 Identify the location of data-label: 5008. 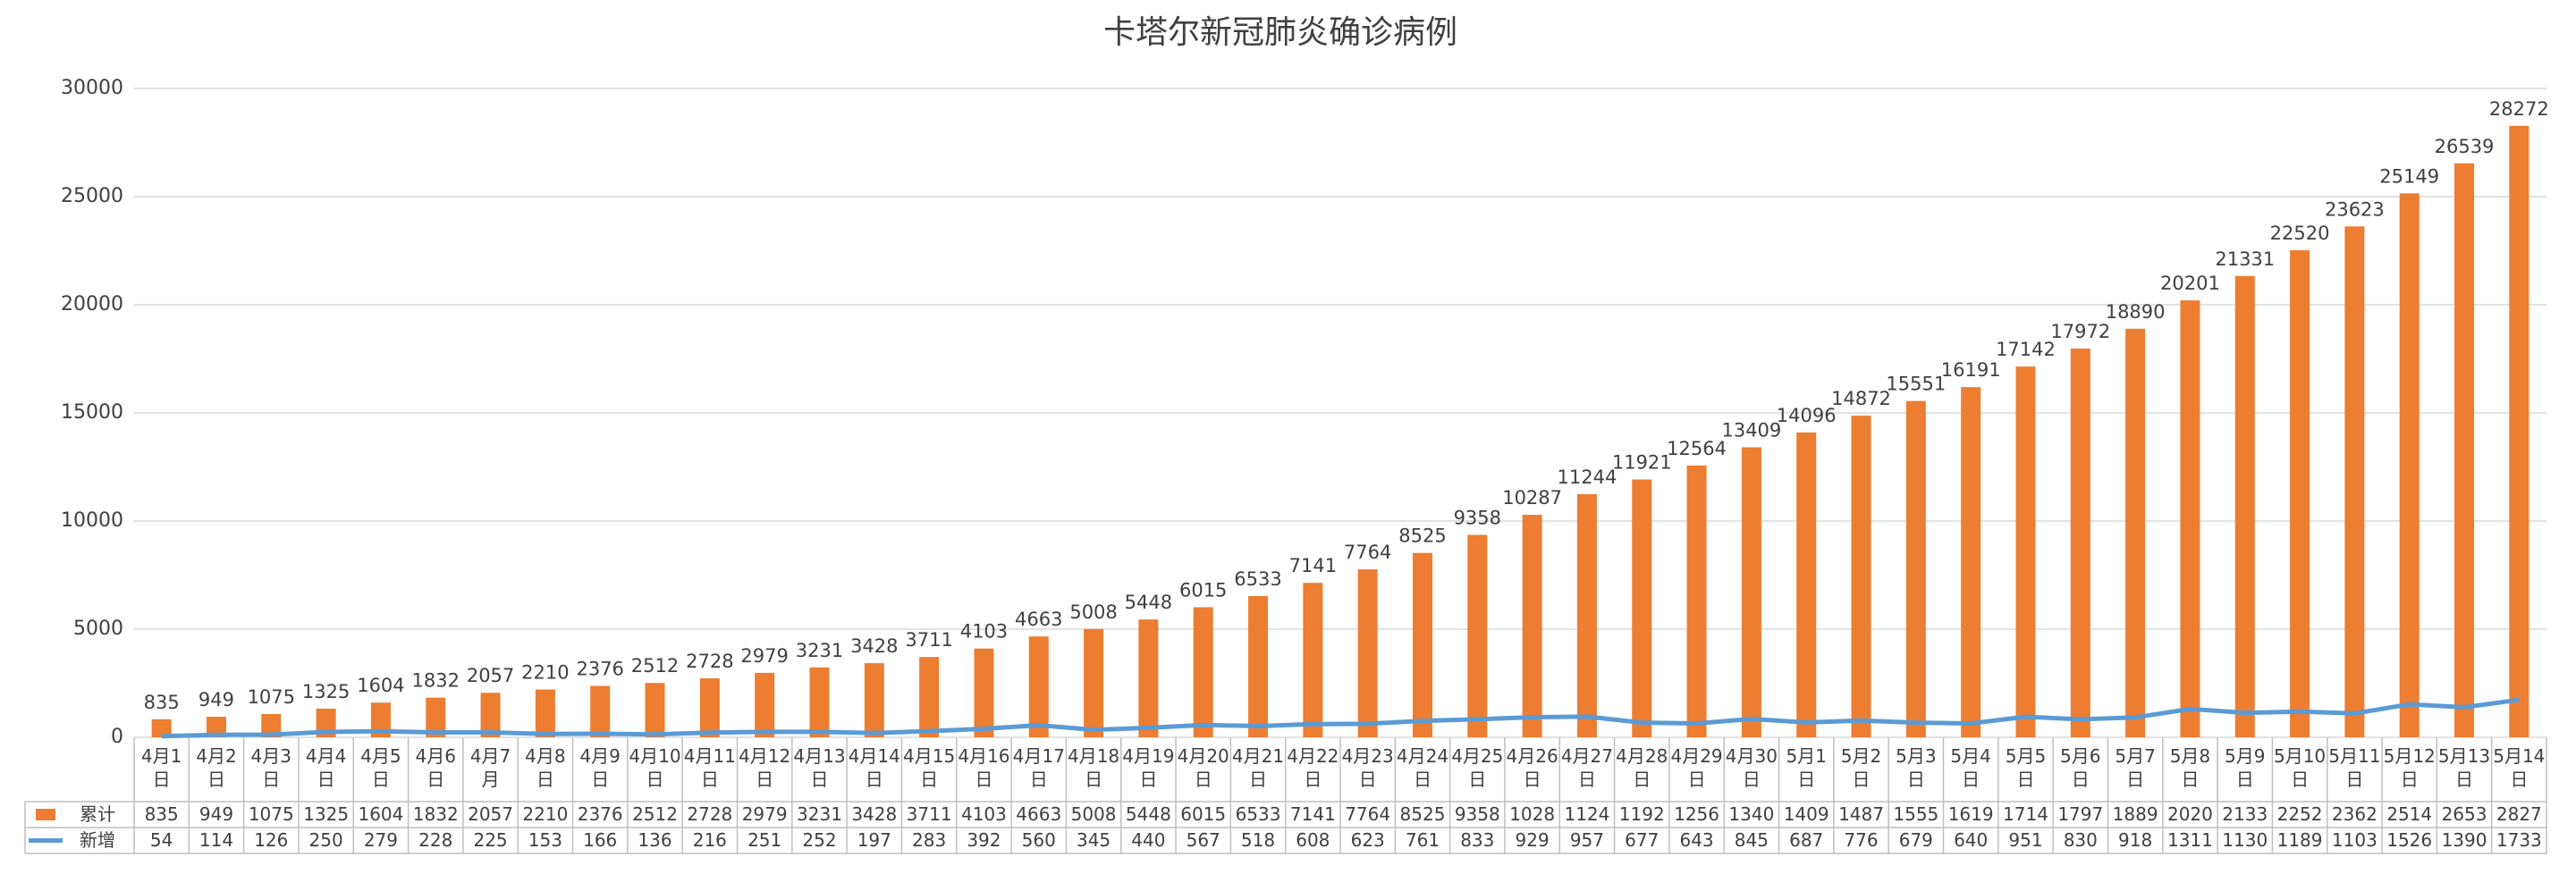
(1093, 612).